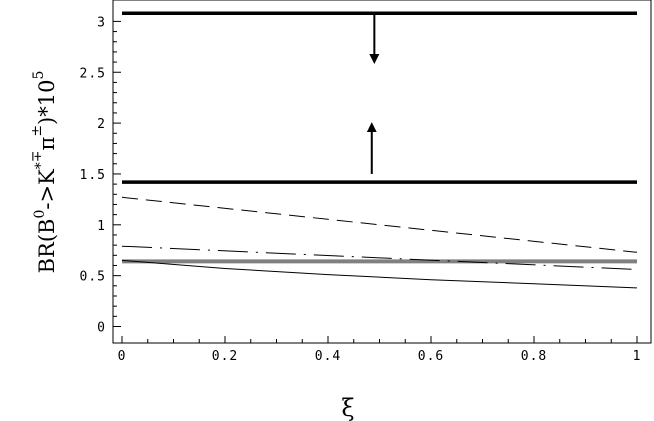 This screenshot has width=654, height=421. Describe the element at coordinates (37, 131) in the screenshot. I see `y-title-pm2: ±` at that location.